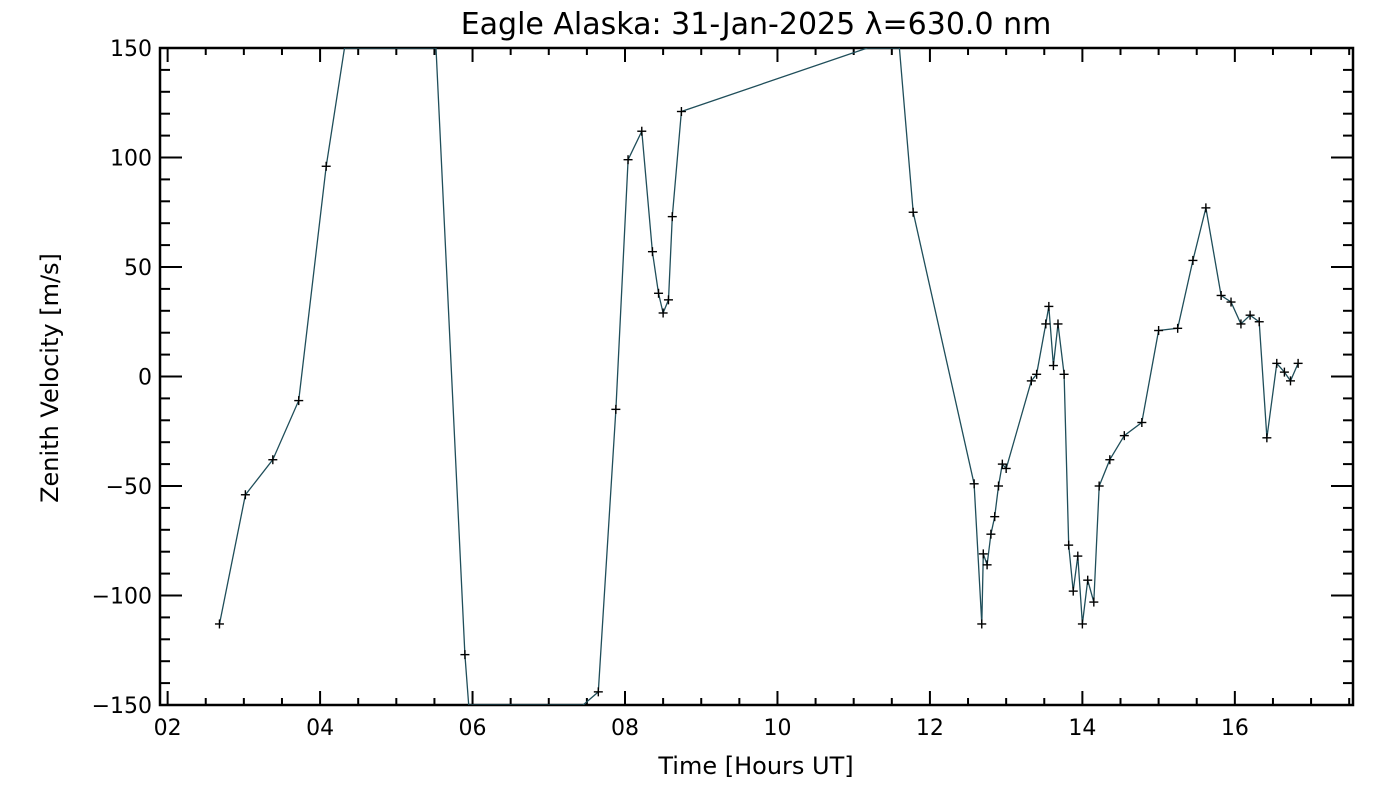 This screenshot has width=1400, height=800. Describe the element at coordinates (777, 728) in the screenshot. I see `x-tick-label: 10` at that location.